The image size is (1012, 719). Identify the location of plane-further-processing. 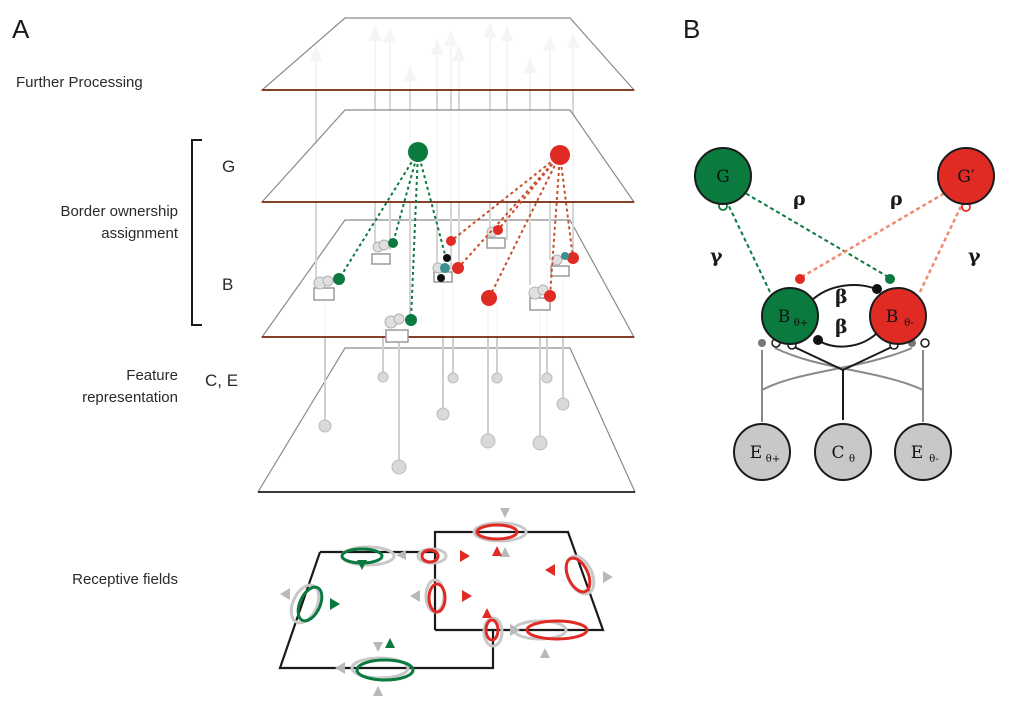
(448, 54).